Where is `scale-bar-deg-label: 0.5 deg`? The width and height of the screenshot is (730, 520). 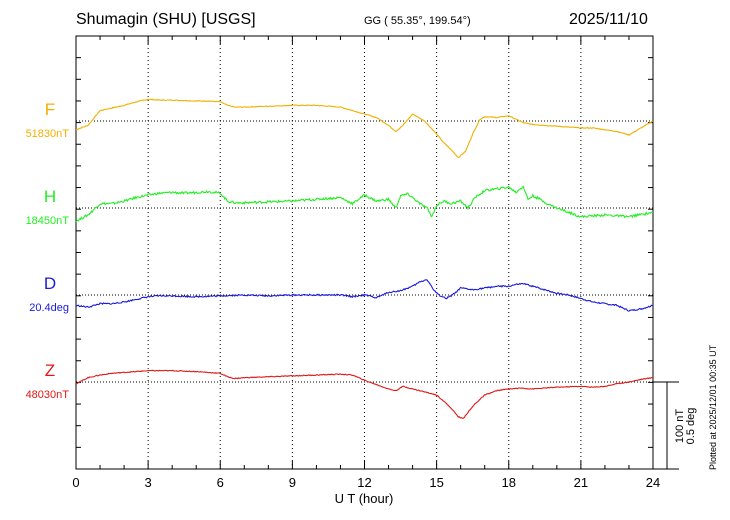 scale-bar-deg-label: 0.5 deg is located at coordinates (691, 426).